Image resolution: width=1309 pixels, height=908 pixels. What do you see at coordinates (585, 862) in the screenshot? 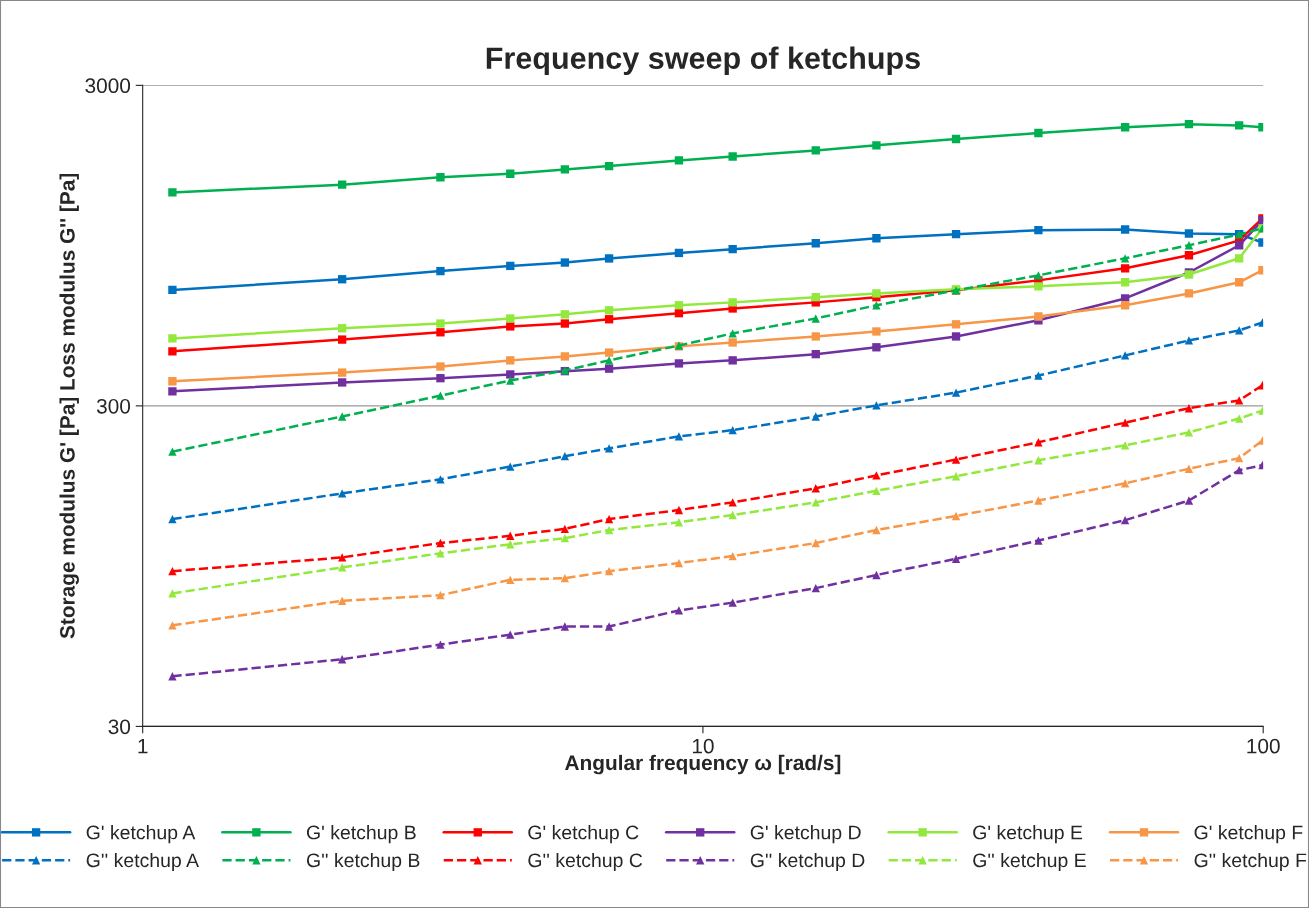
I see `legend-label: G'' ketchup C` at bounding box center [585, 862].